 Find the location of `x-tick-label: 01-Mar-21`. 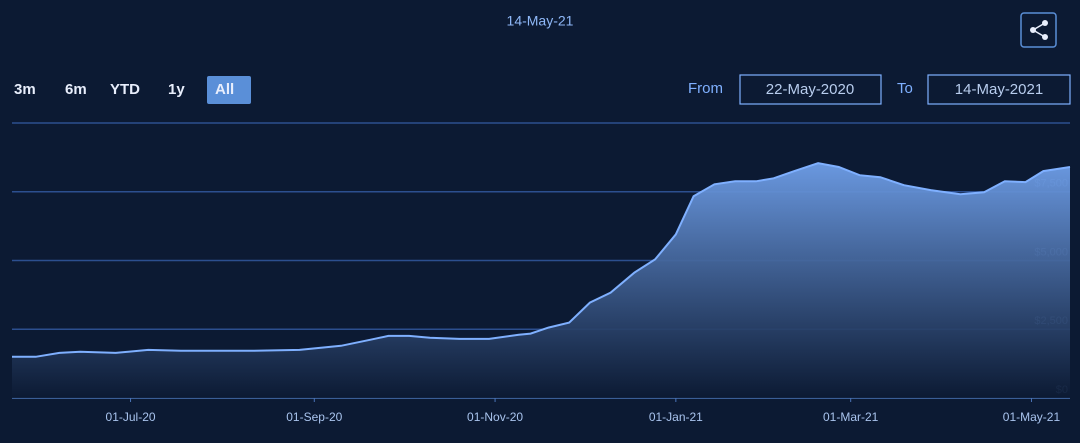

x-tick-label: 01-Mar-21 is located at coordinates (851, 417).